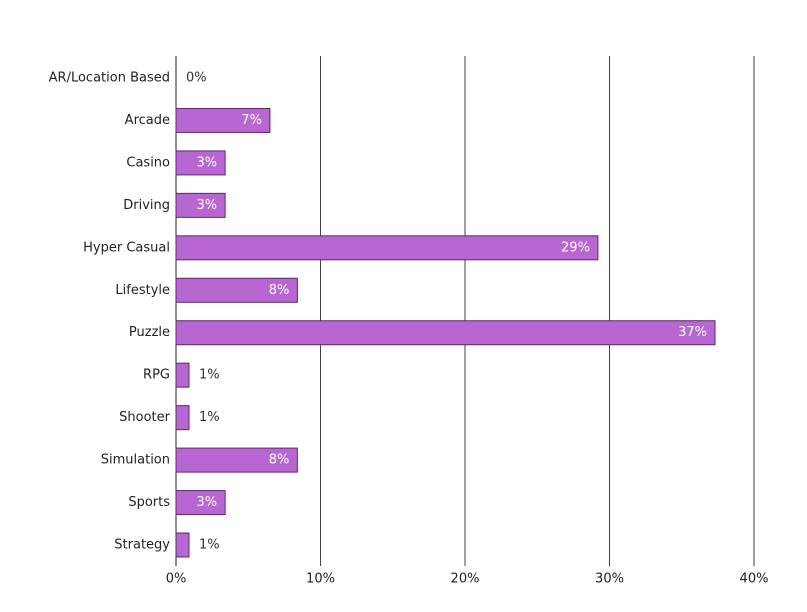 The image size is (807, 612). Describe the element at coordinates (144, 417) in the screenshot. I see `y-tick-label: Shooter` at that location.